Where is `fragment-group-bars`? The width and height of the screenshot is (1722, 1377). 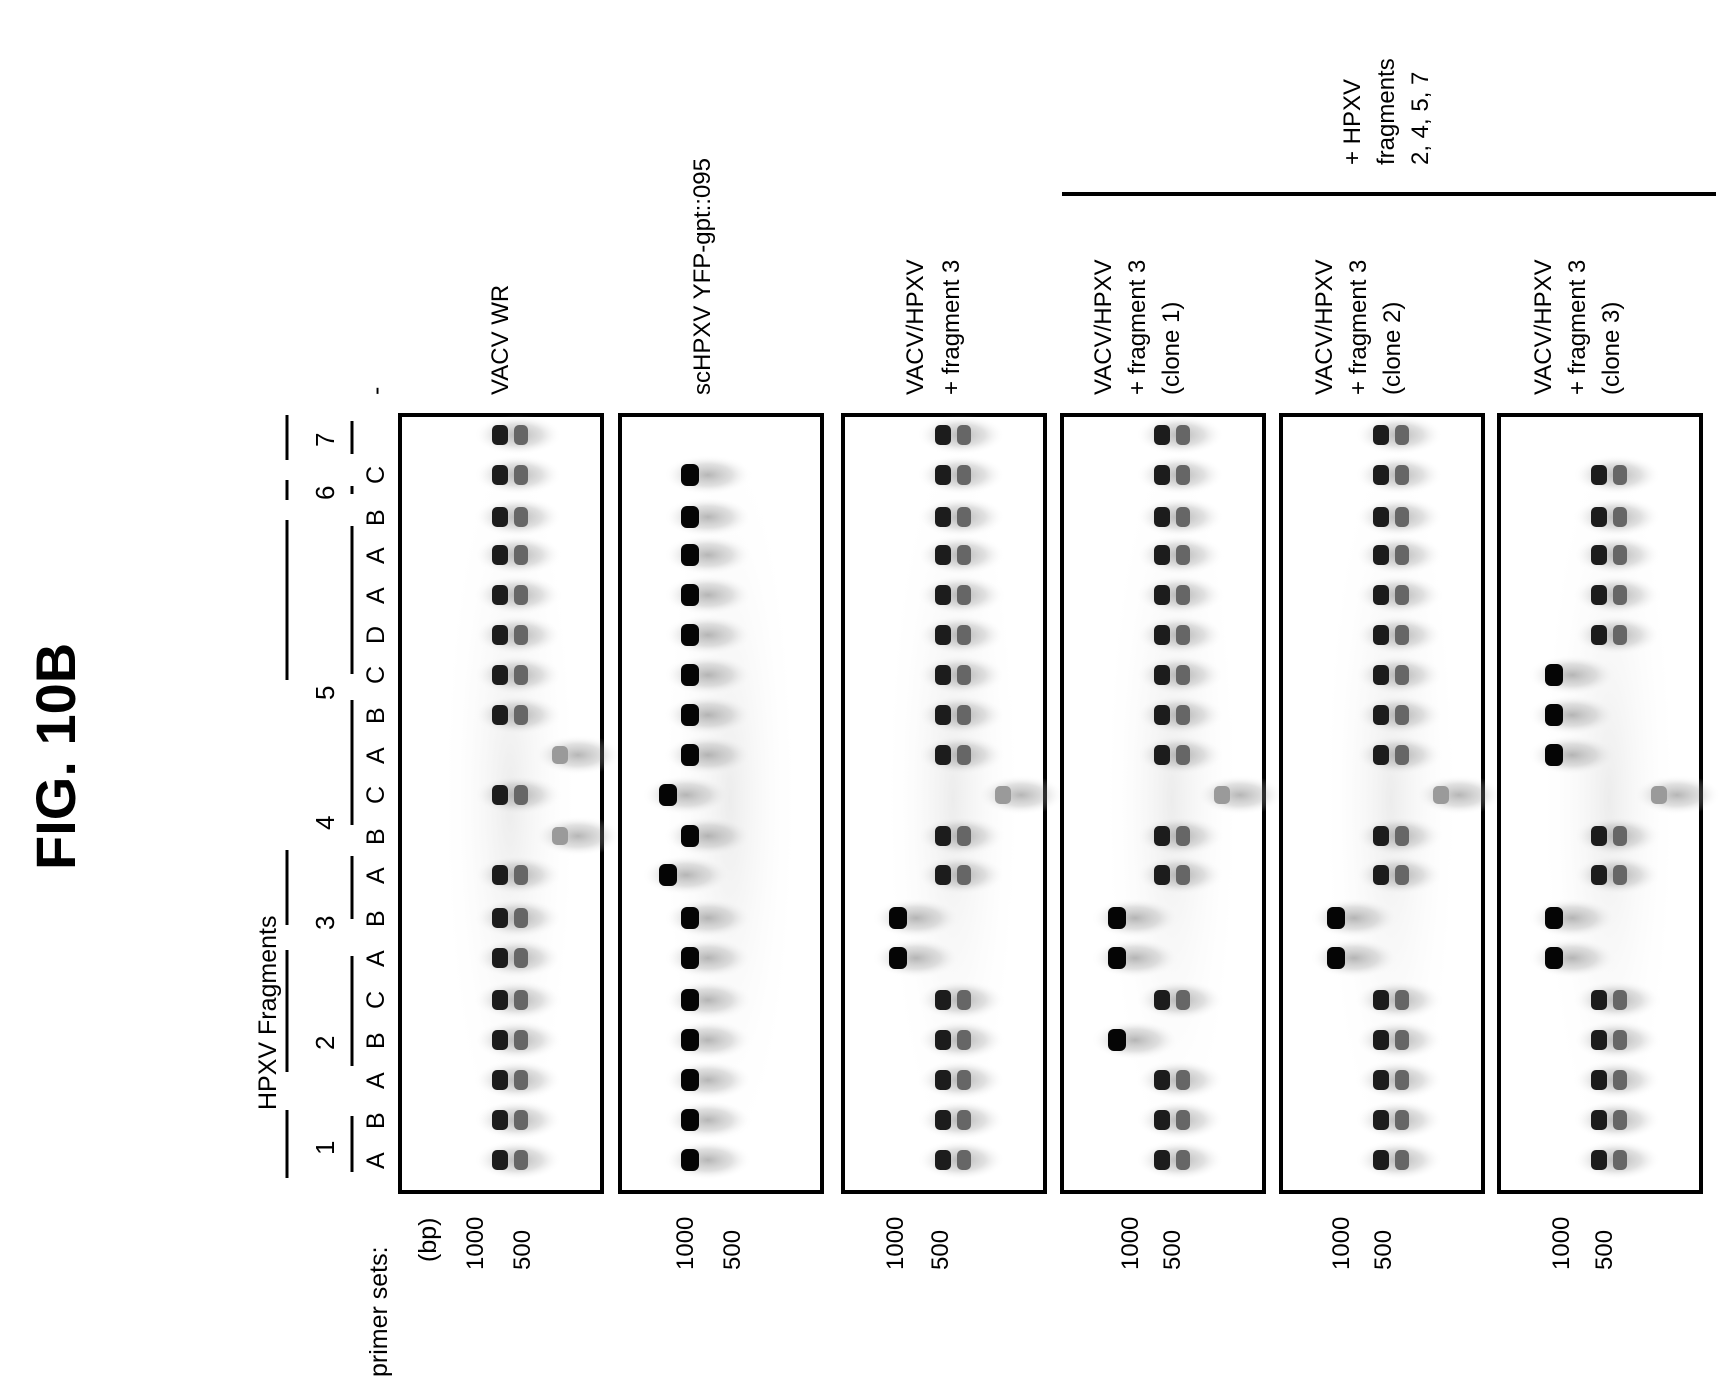
fragment-group-bars is located at coordinates (319, 796).